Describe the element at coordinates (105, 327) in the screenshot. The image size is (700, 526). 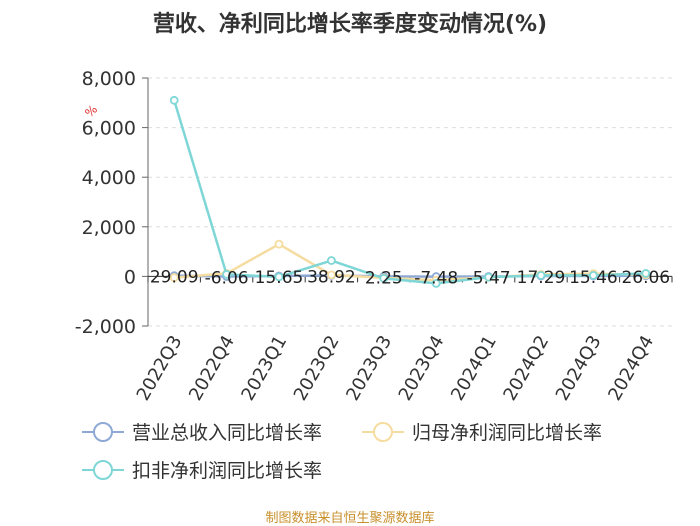
I see `y-tick-label: -2,000` at that location.